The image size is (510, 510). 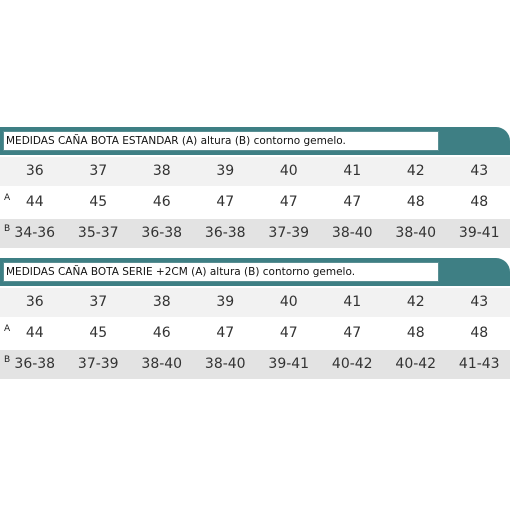 I want to click on data-cell: 35-37, so click(x=98, y=233).